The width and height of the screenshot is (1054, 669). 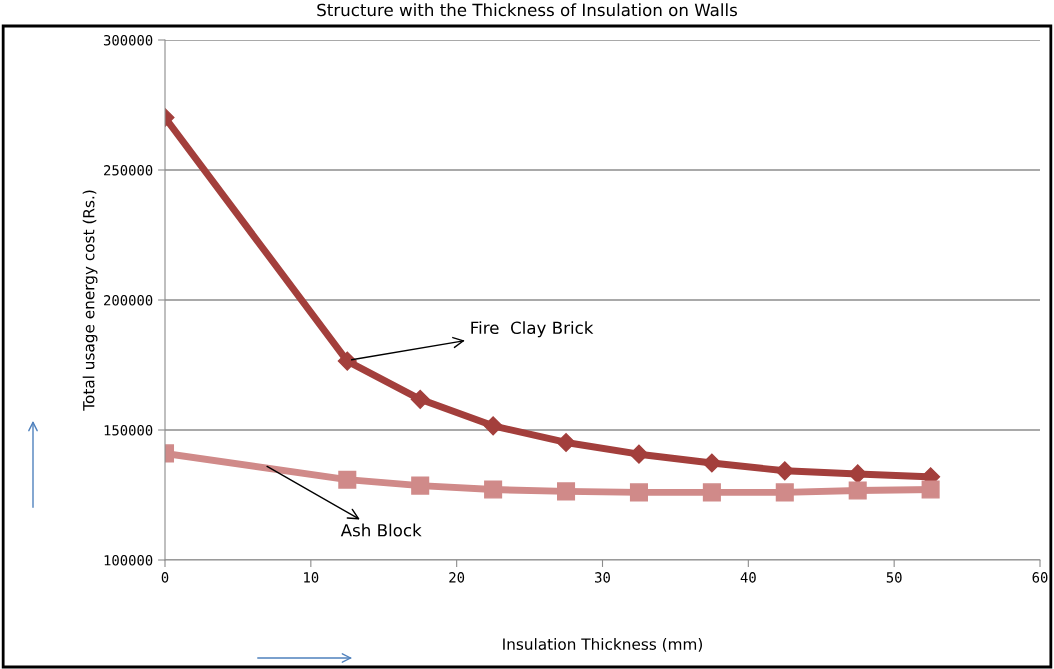 What do you see at coordinates (165, 577) in the screenshot?
I see `x-tick-label: 0` at bounding box center [165, 577].